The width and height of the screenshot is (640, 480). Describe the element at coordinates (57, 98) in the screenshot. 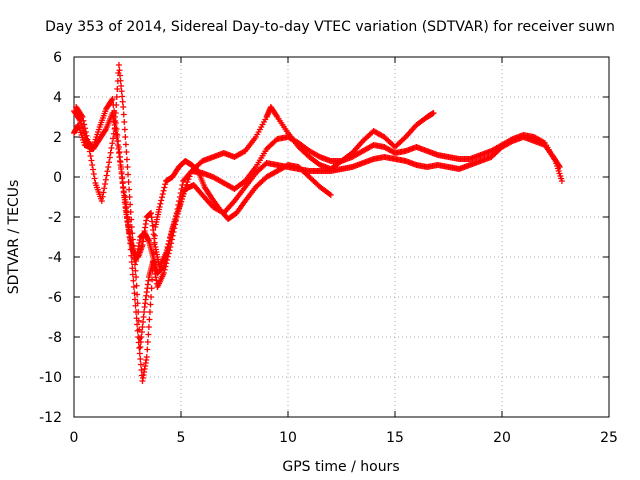

I see `y-tick-label: 4` at that location.